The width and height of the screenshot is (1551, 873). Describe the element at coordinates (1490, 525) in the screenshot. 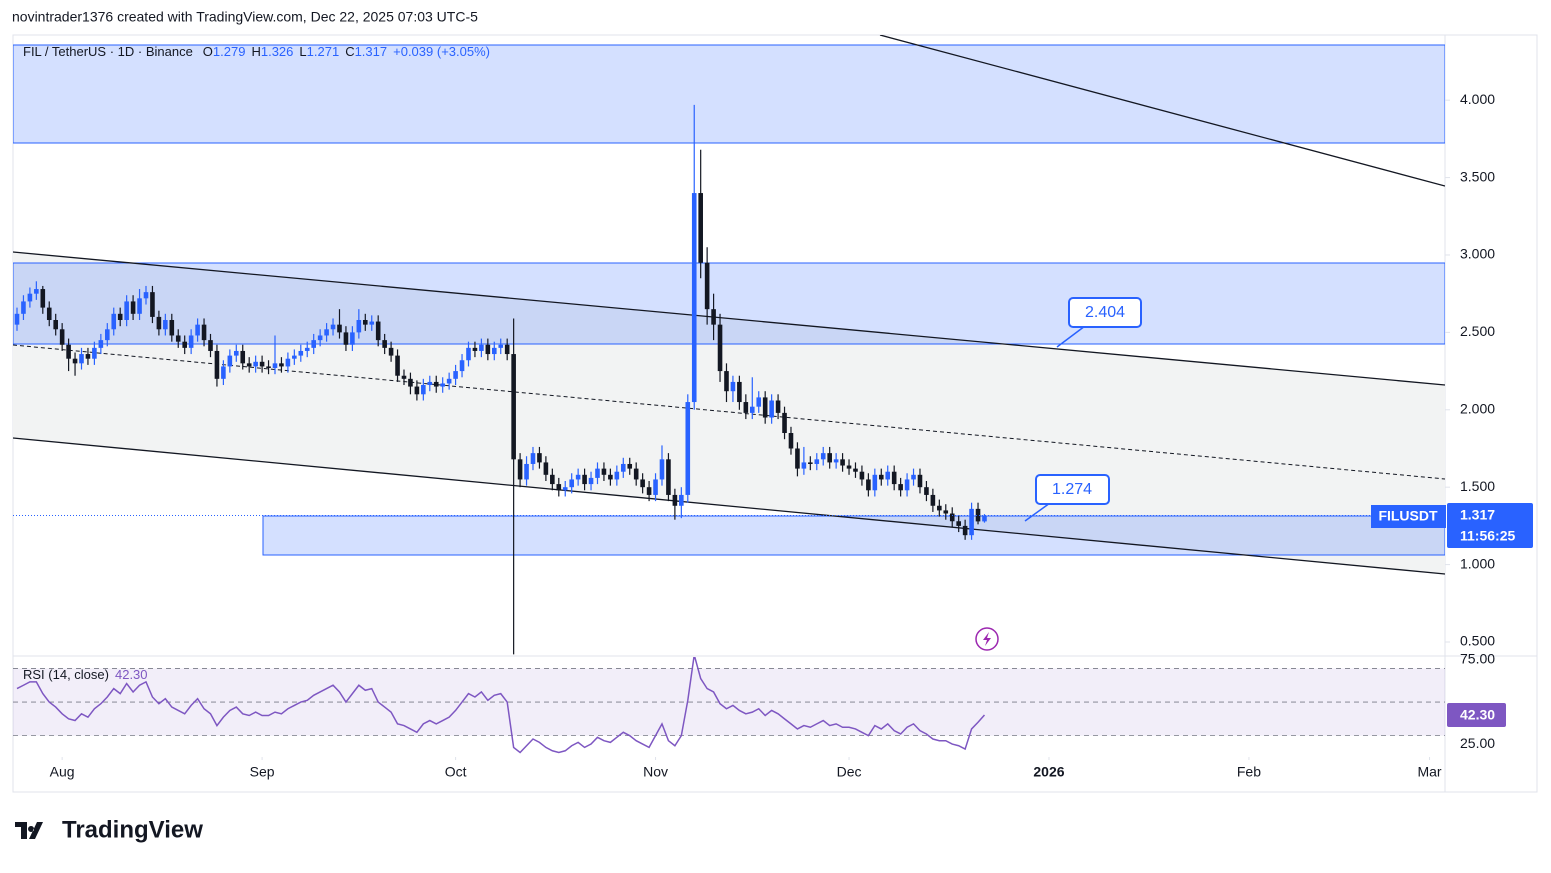

I see `price-box` at that location.